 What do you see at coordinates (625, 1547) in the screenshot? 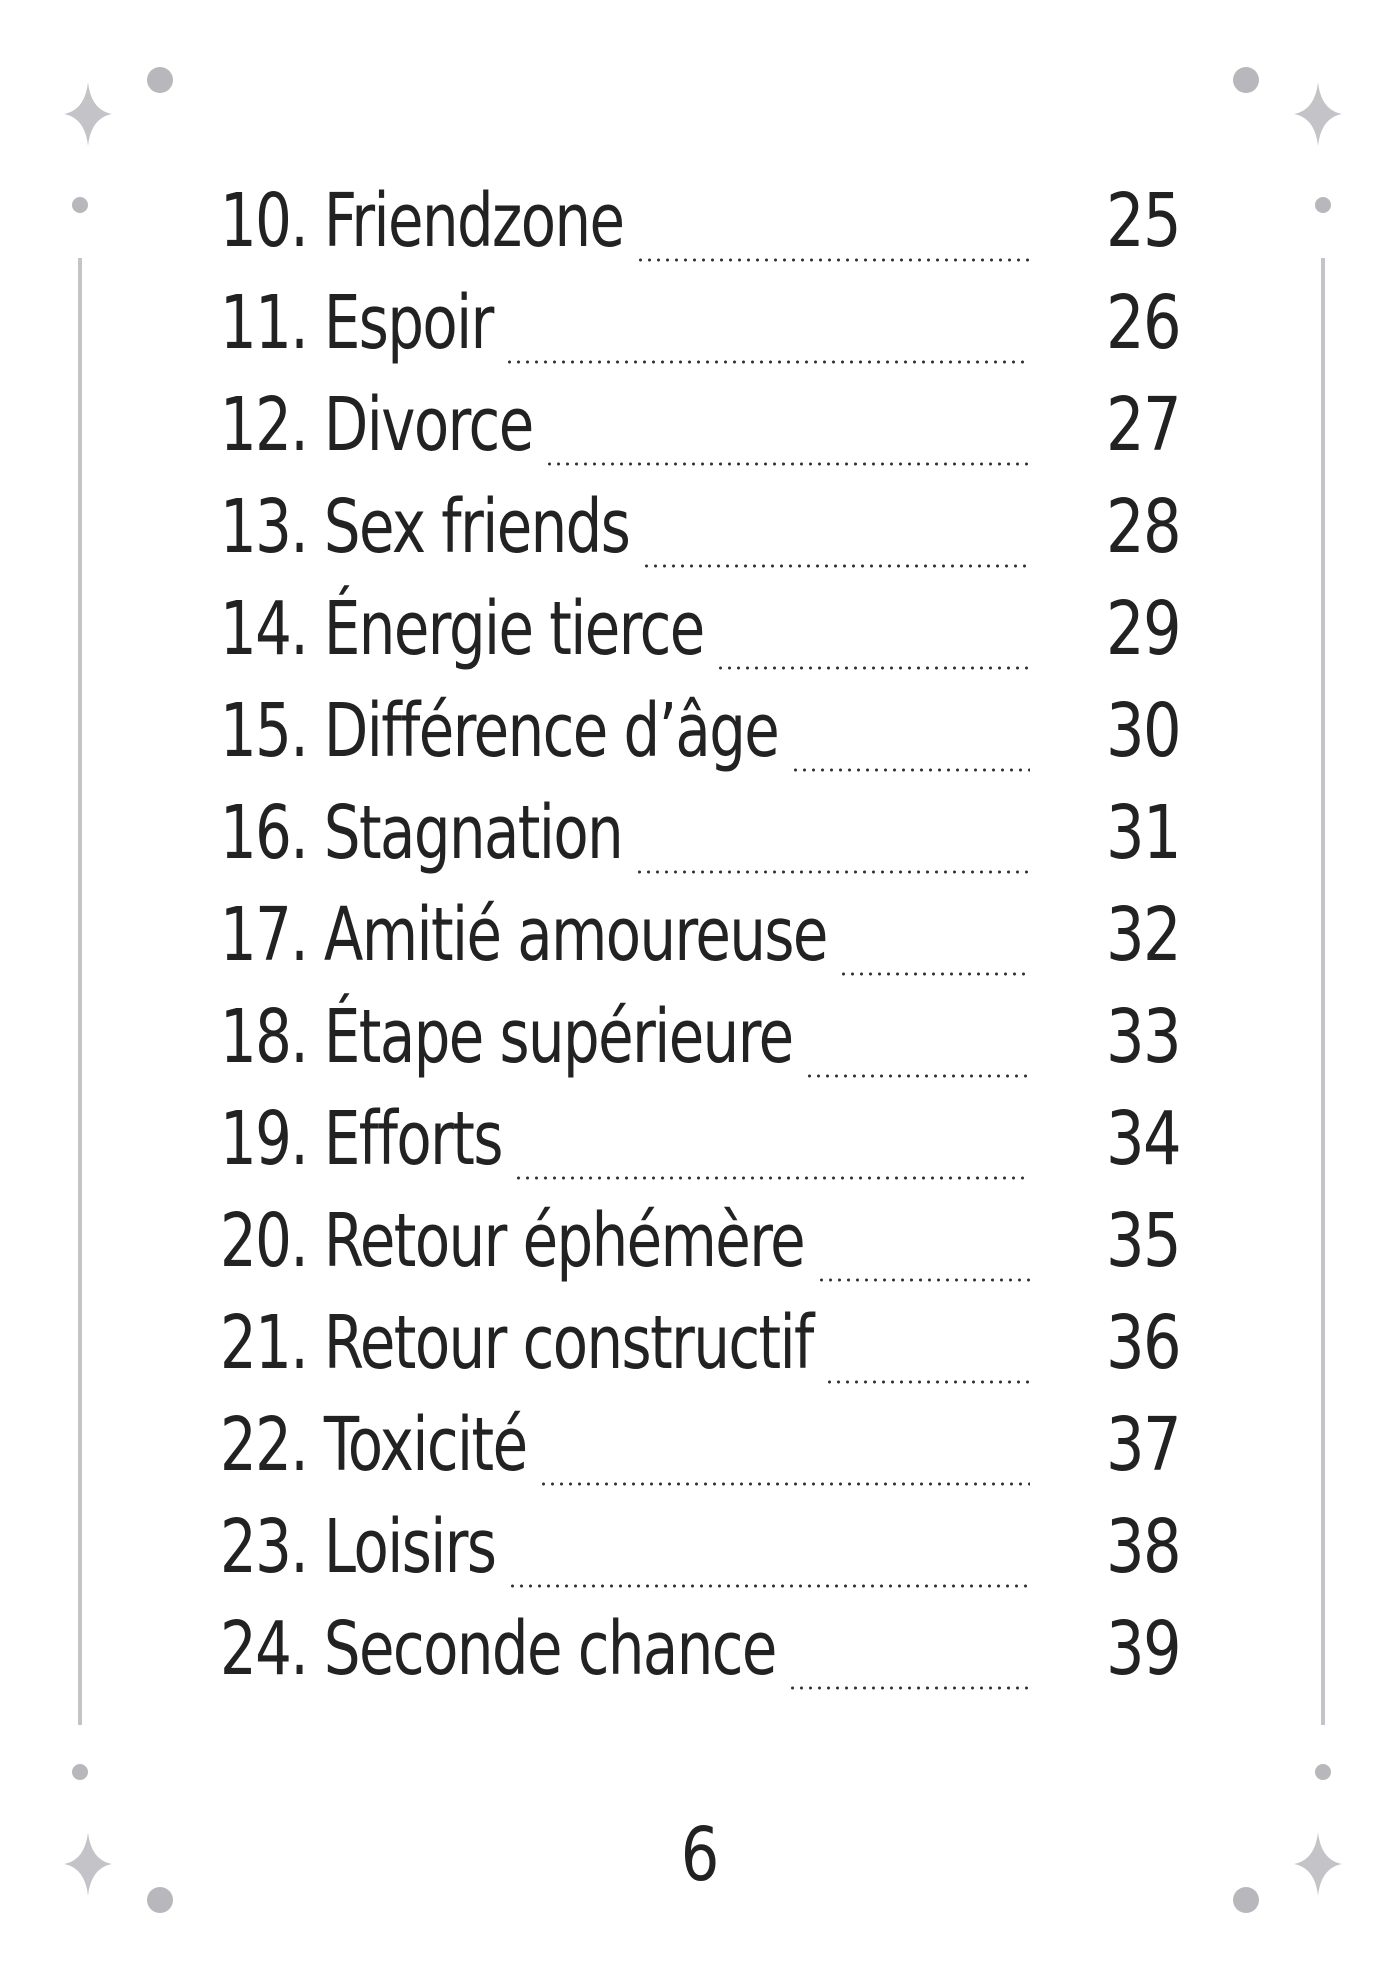
I see `toc-entry-leader: 23. Loisirs` at bounding box center [625, 1547].